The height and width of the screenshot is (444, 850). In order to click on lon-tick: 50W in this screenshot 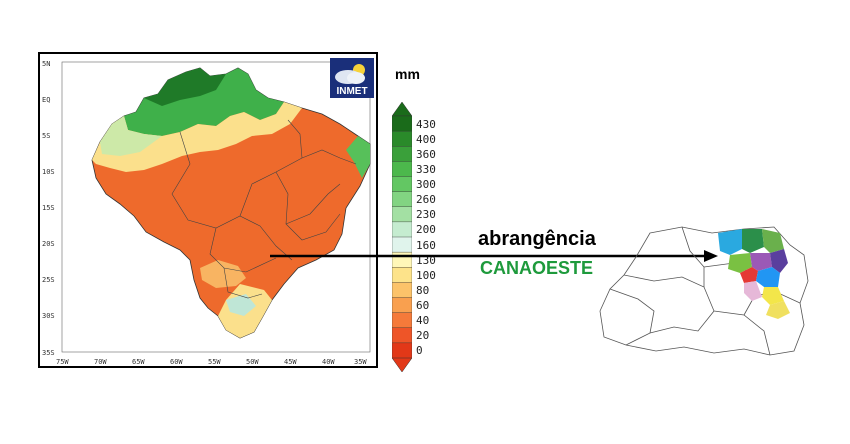, I will do `click(252, 362)`.